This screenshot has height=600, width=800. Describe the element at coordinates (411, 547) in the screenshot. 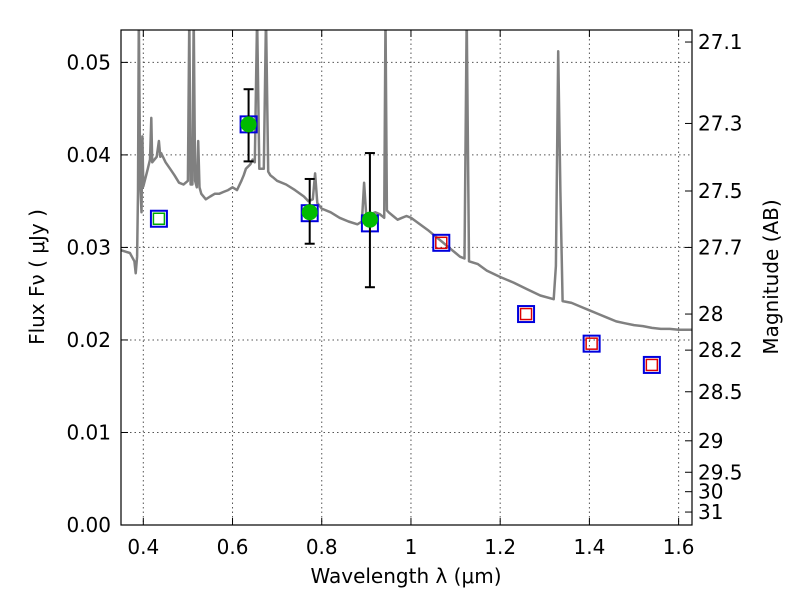

I see `x-tick-label: 1` at that location.